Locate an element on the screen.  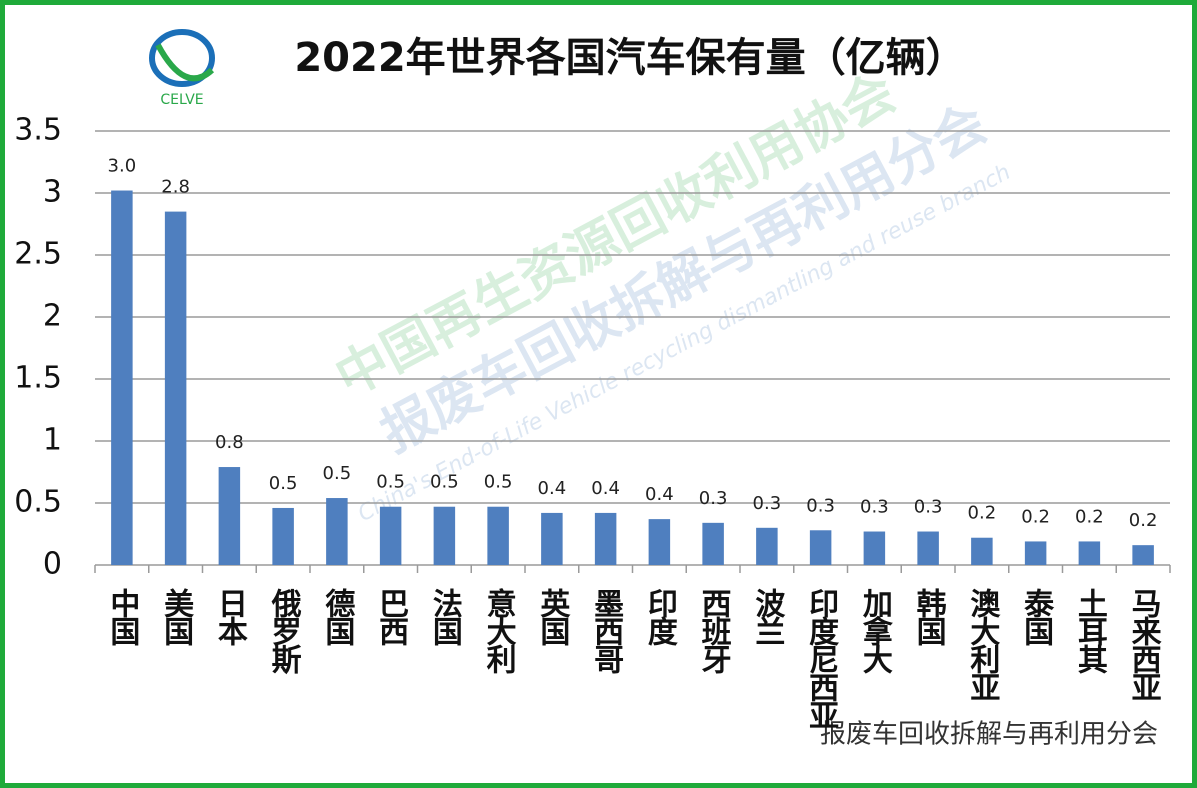
x-tick-label: 德国 is located at coordinates (337, 617).